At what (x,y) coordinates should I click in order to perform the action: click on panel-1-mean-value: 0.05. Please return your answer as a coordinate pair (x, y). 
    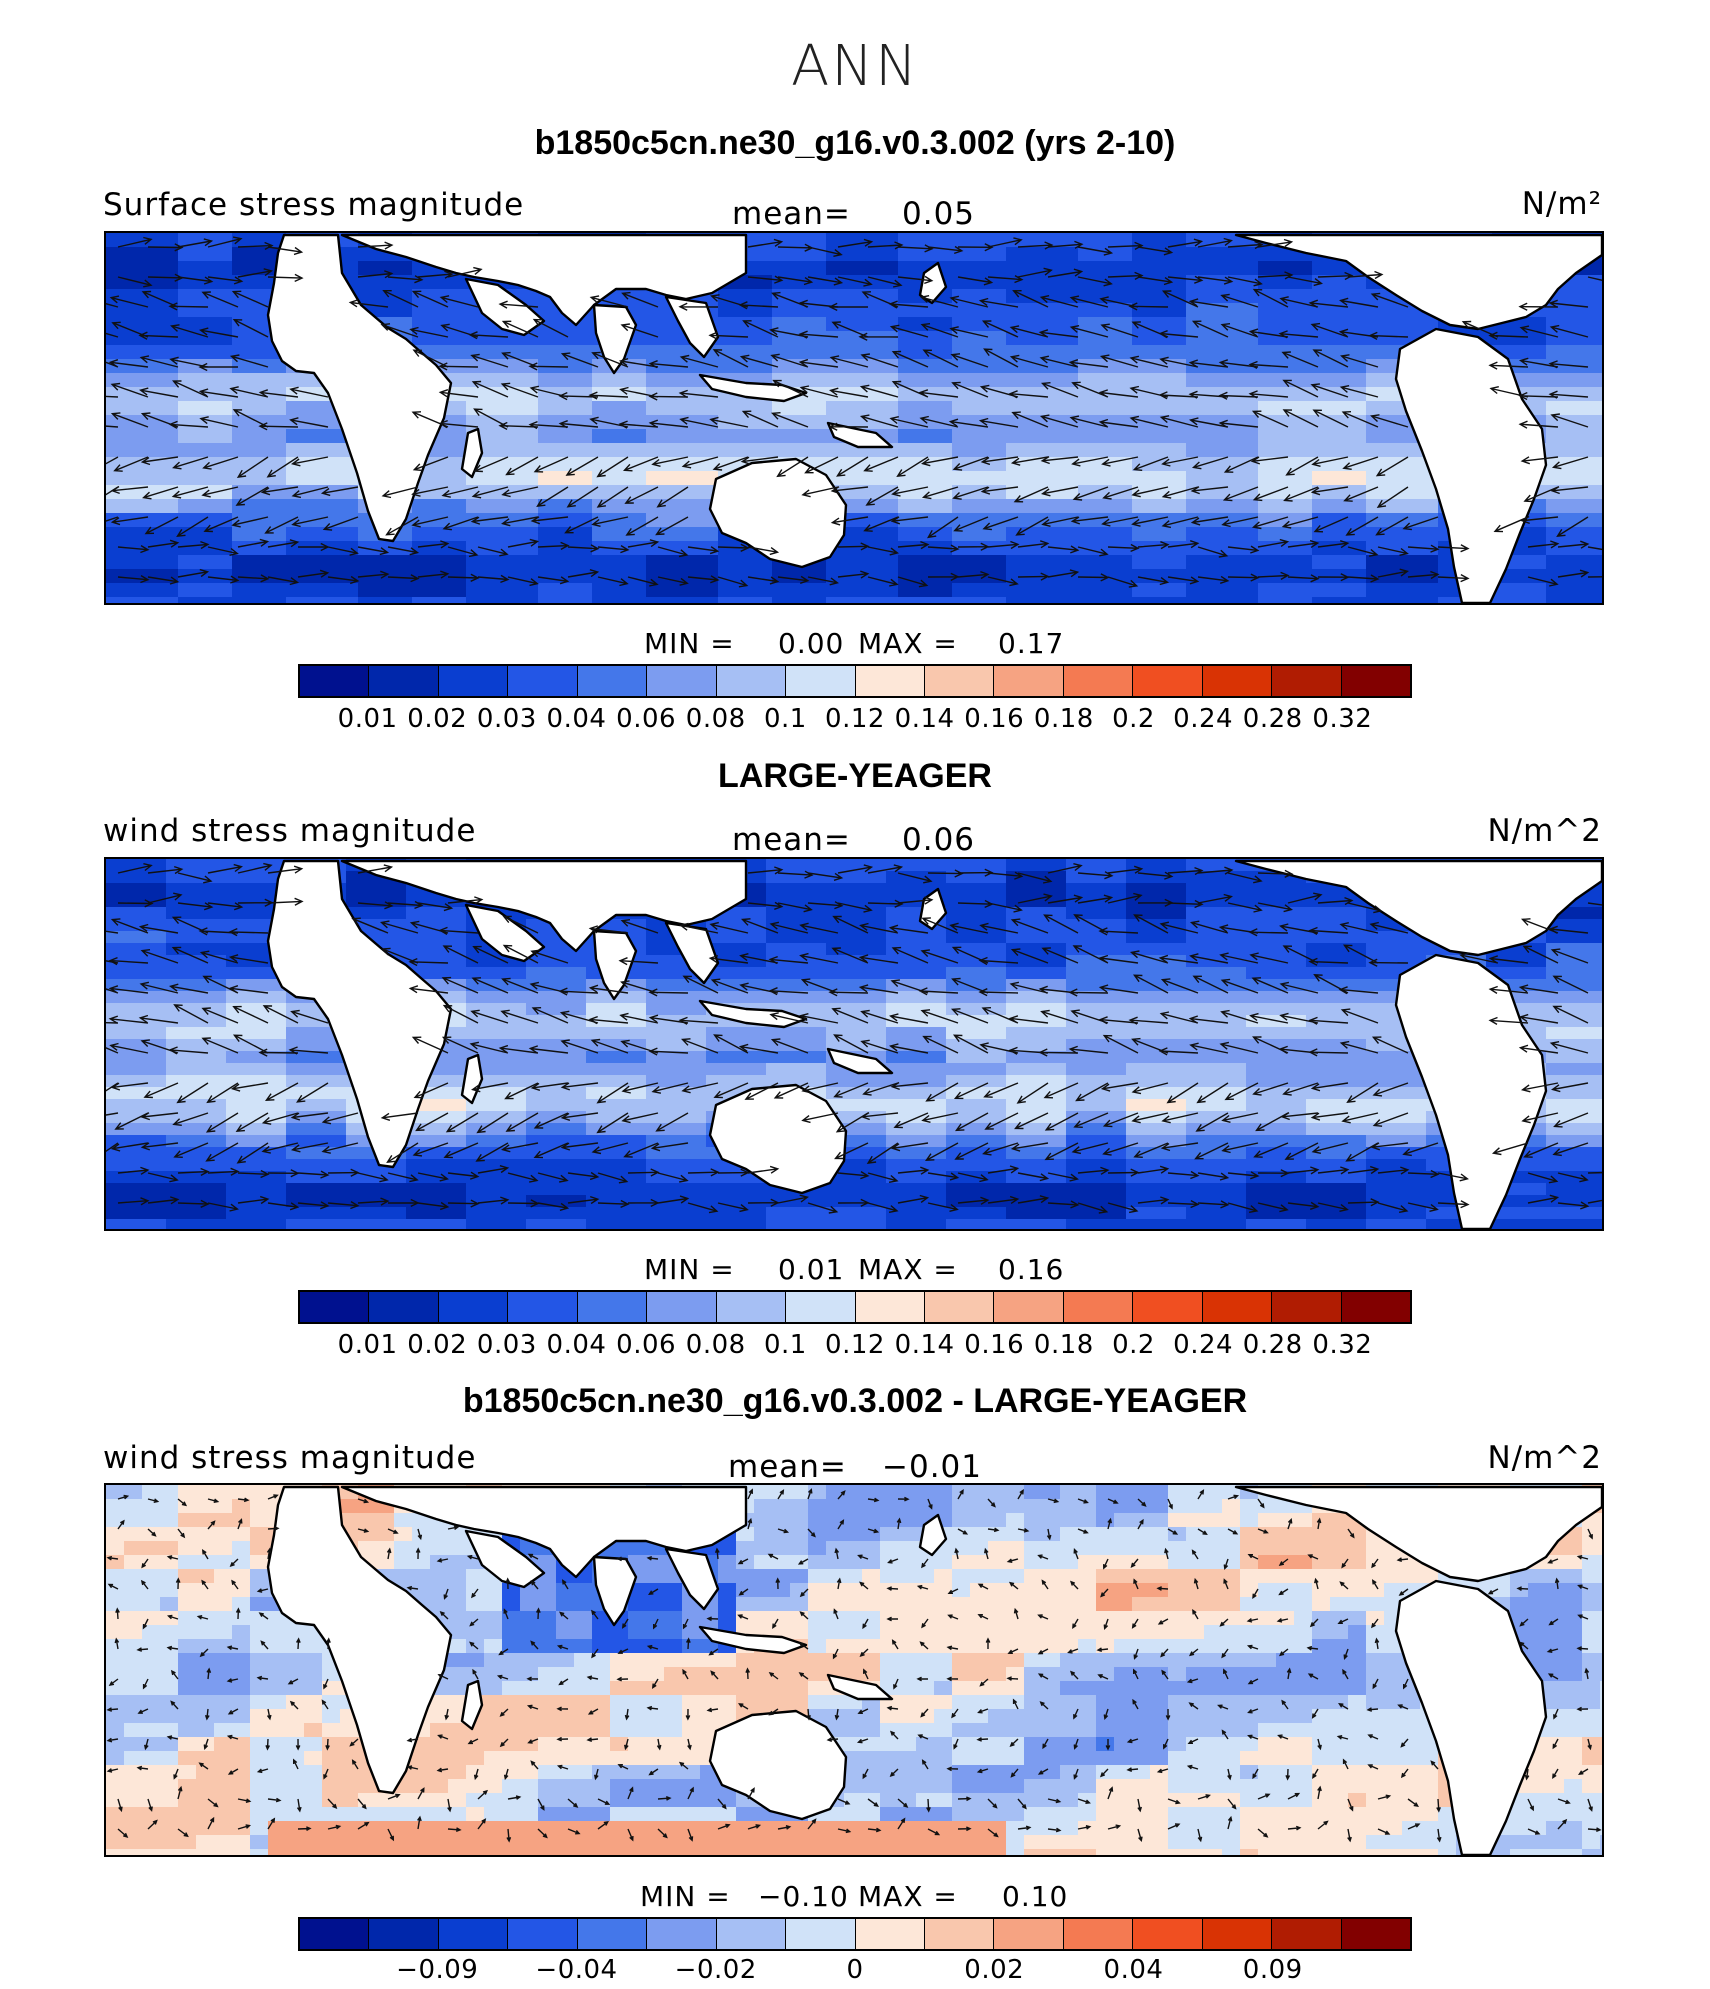
    Looking at the image, I should click on (939, 214).